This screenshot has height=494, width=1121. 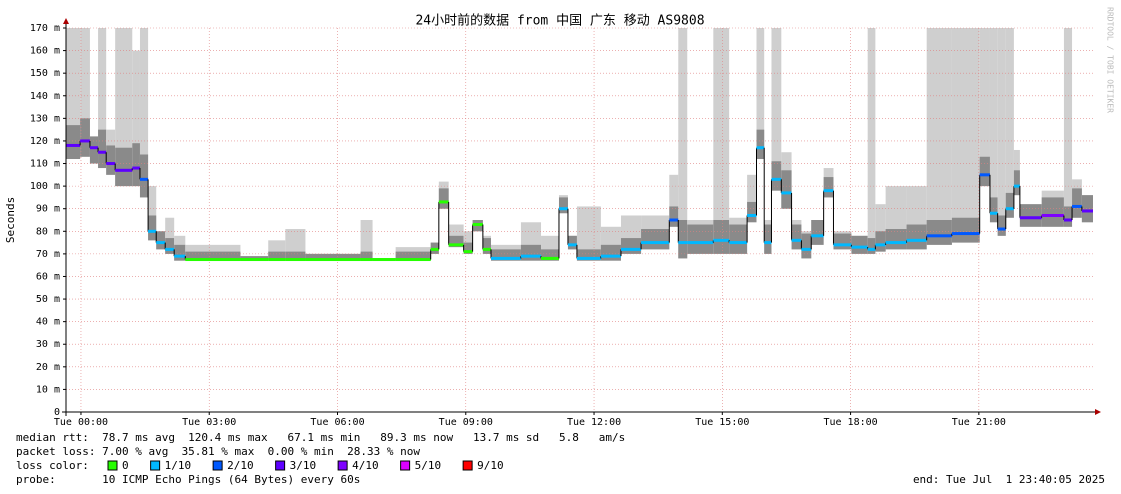 I want to click on y-tick-label: 150 m, so click(x=45, y=73).